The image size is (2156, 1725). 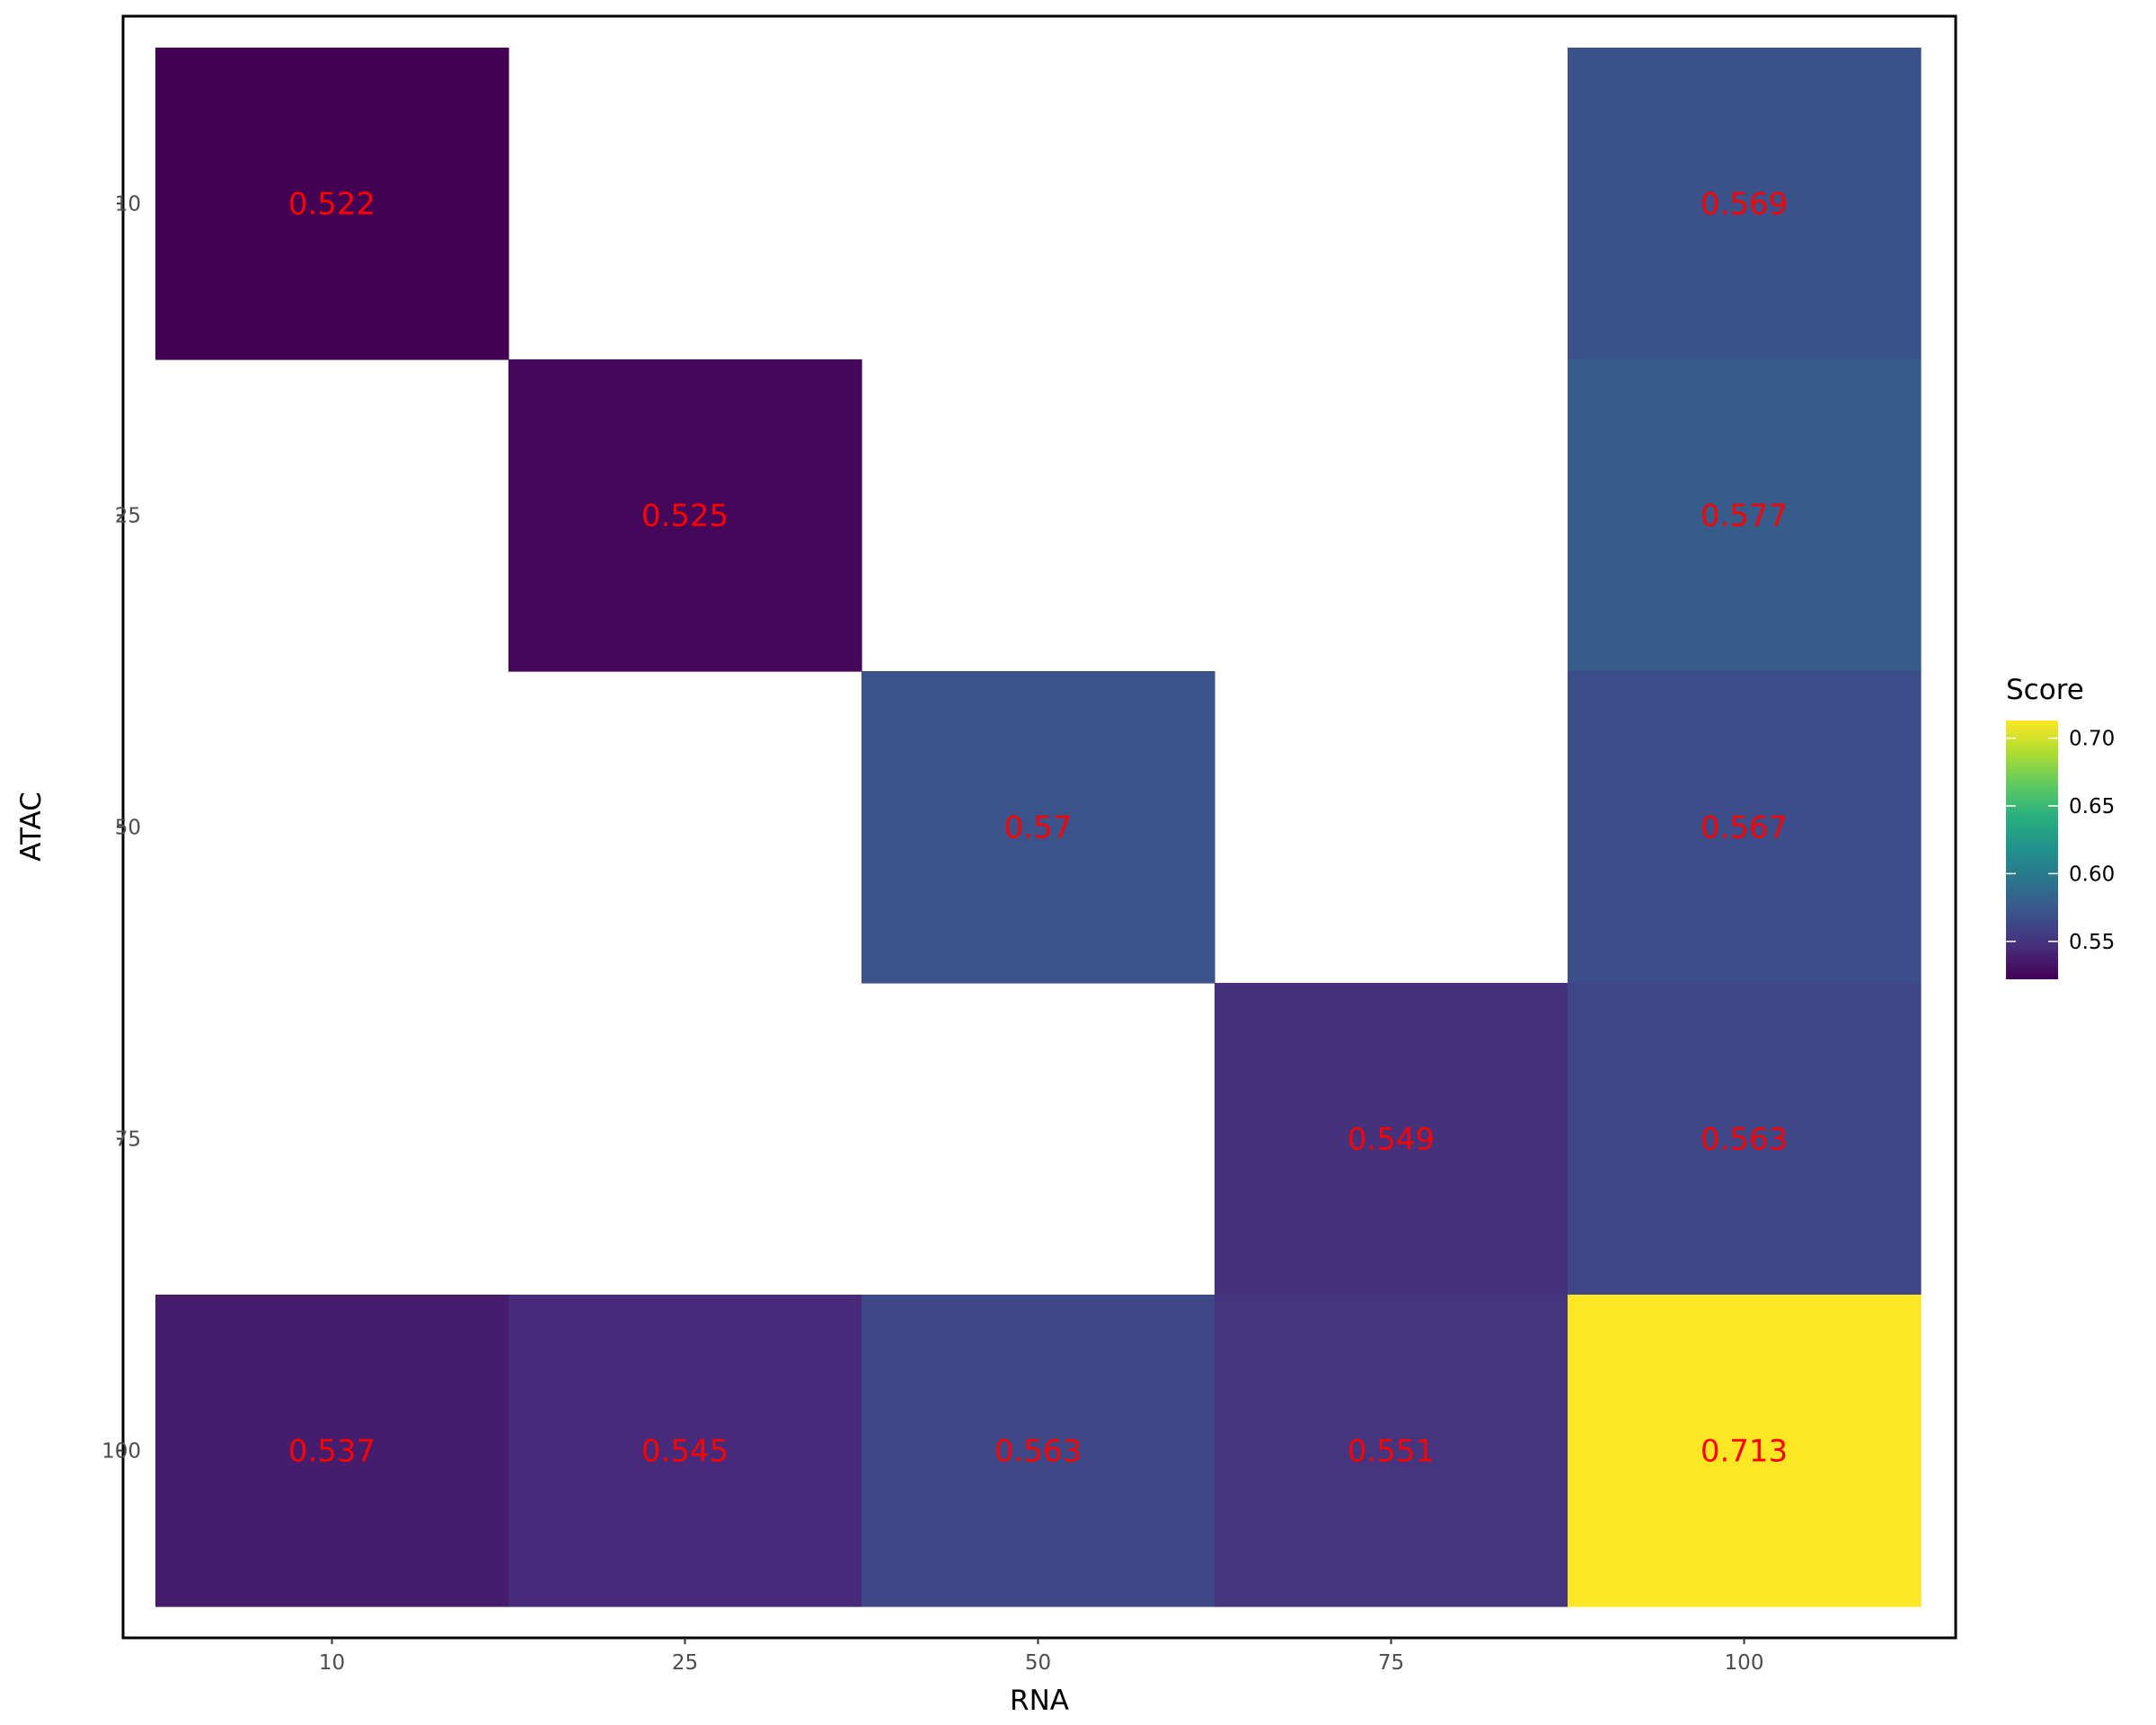 What do you see at coordinates (1744, 1663) in the screenshot?
I see `x-tick-label: 100` at bounding box center [1744, 1663].